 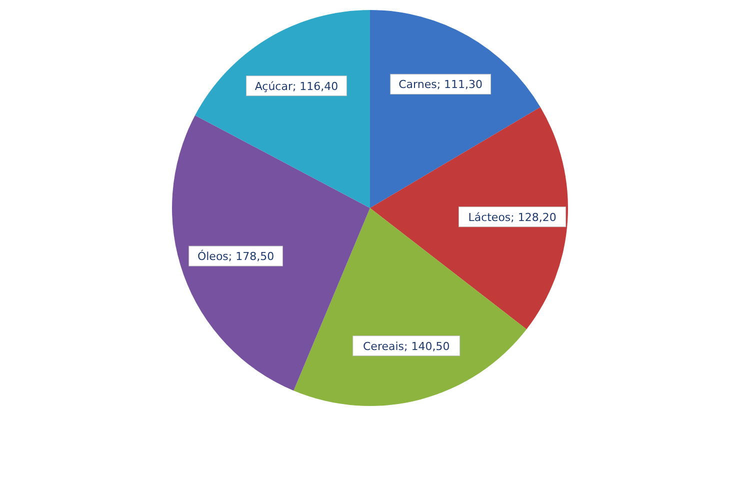 I want to click on slice-label: Lácteos; 128,20, so click(x=512, y=217).